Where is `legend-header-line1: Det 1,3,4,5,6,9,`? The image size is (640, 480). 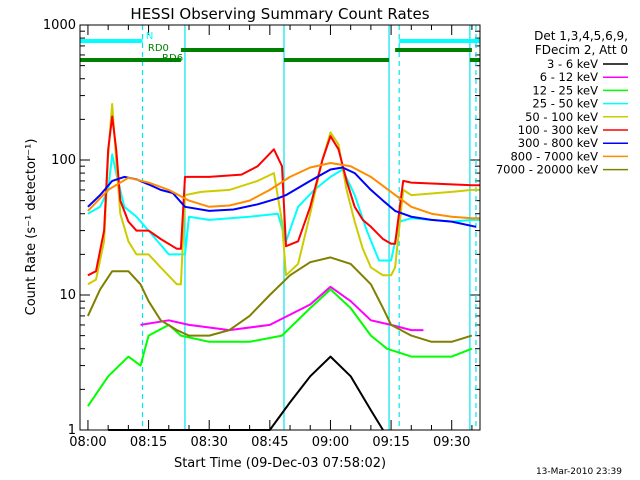 legend-header-line1: Det 1,3,4,5,6,9, is located at coordinates (581, 36).